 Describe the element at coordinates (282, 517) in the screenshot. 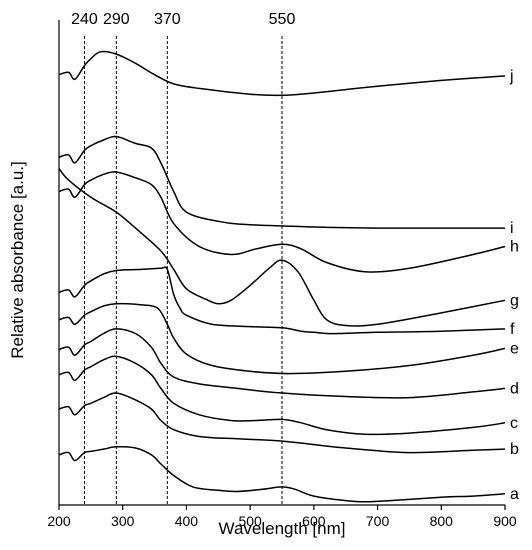

I see `x-ticks: 200 300 400 500 600 700 800 900` at that location.